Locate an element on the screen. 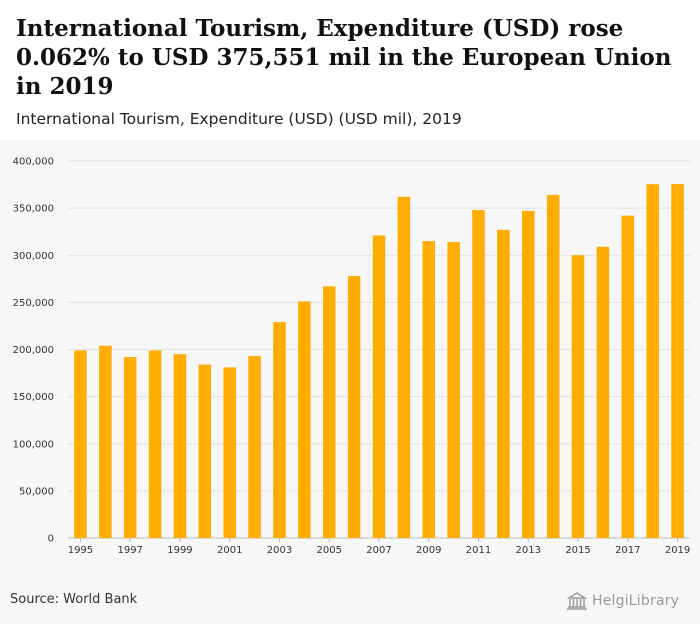  bar-2018 is located at coordinates (652, 361).